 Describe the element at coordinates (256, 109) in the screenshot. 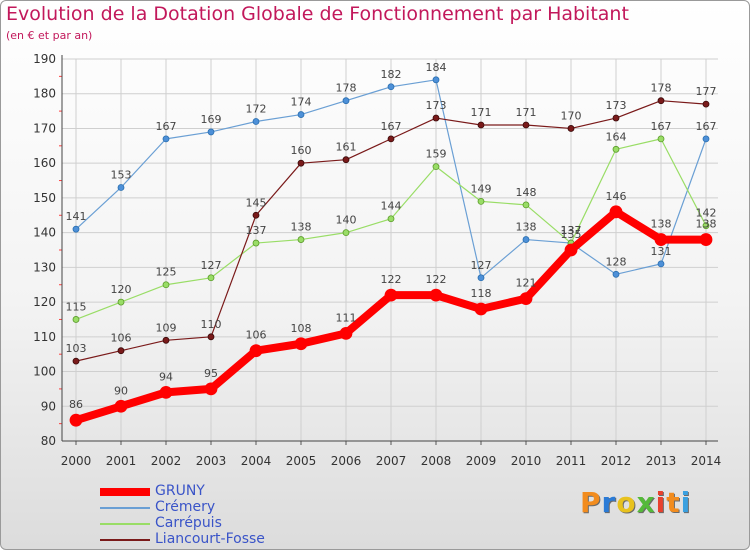

I see `data-label-cremery: 172` at that location.